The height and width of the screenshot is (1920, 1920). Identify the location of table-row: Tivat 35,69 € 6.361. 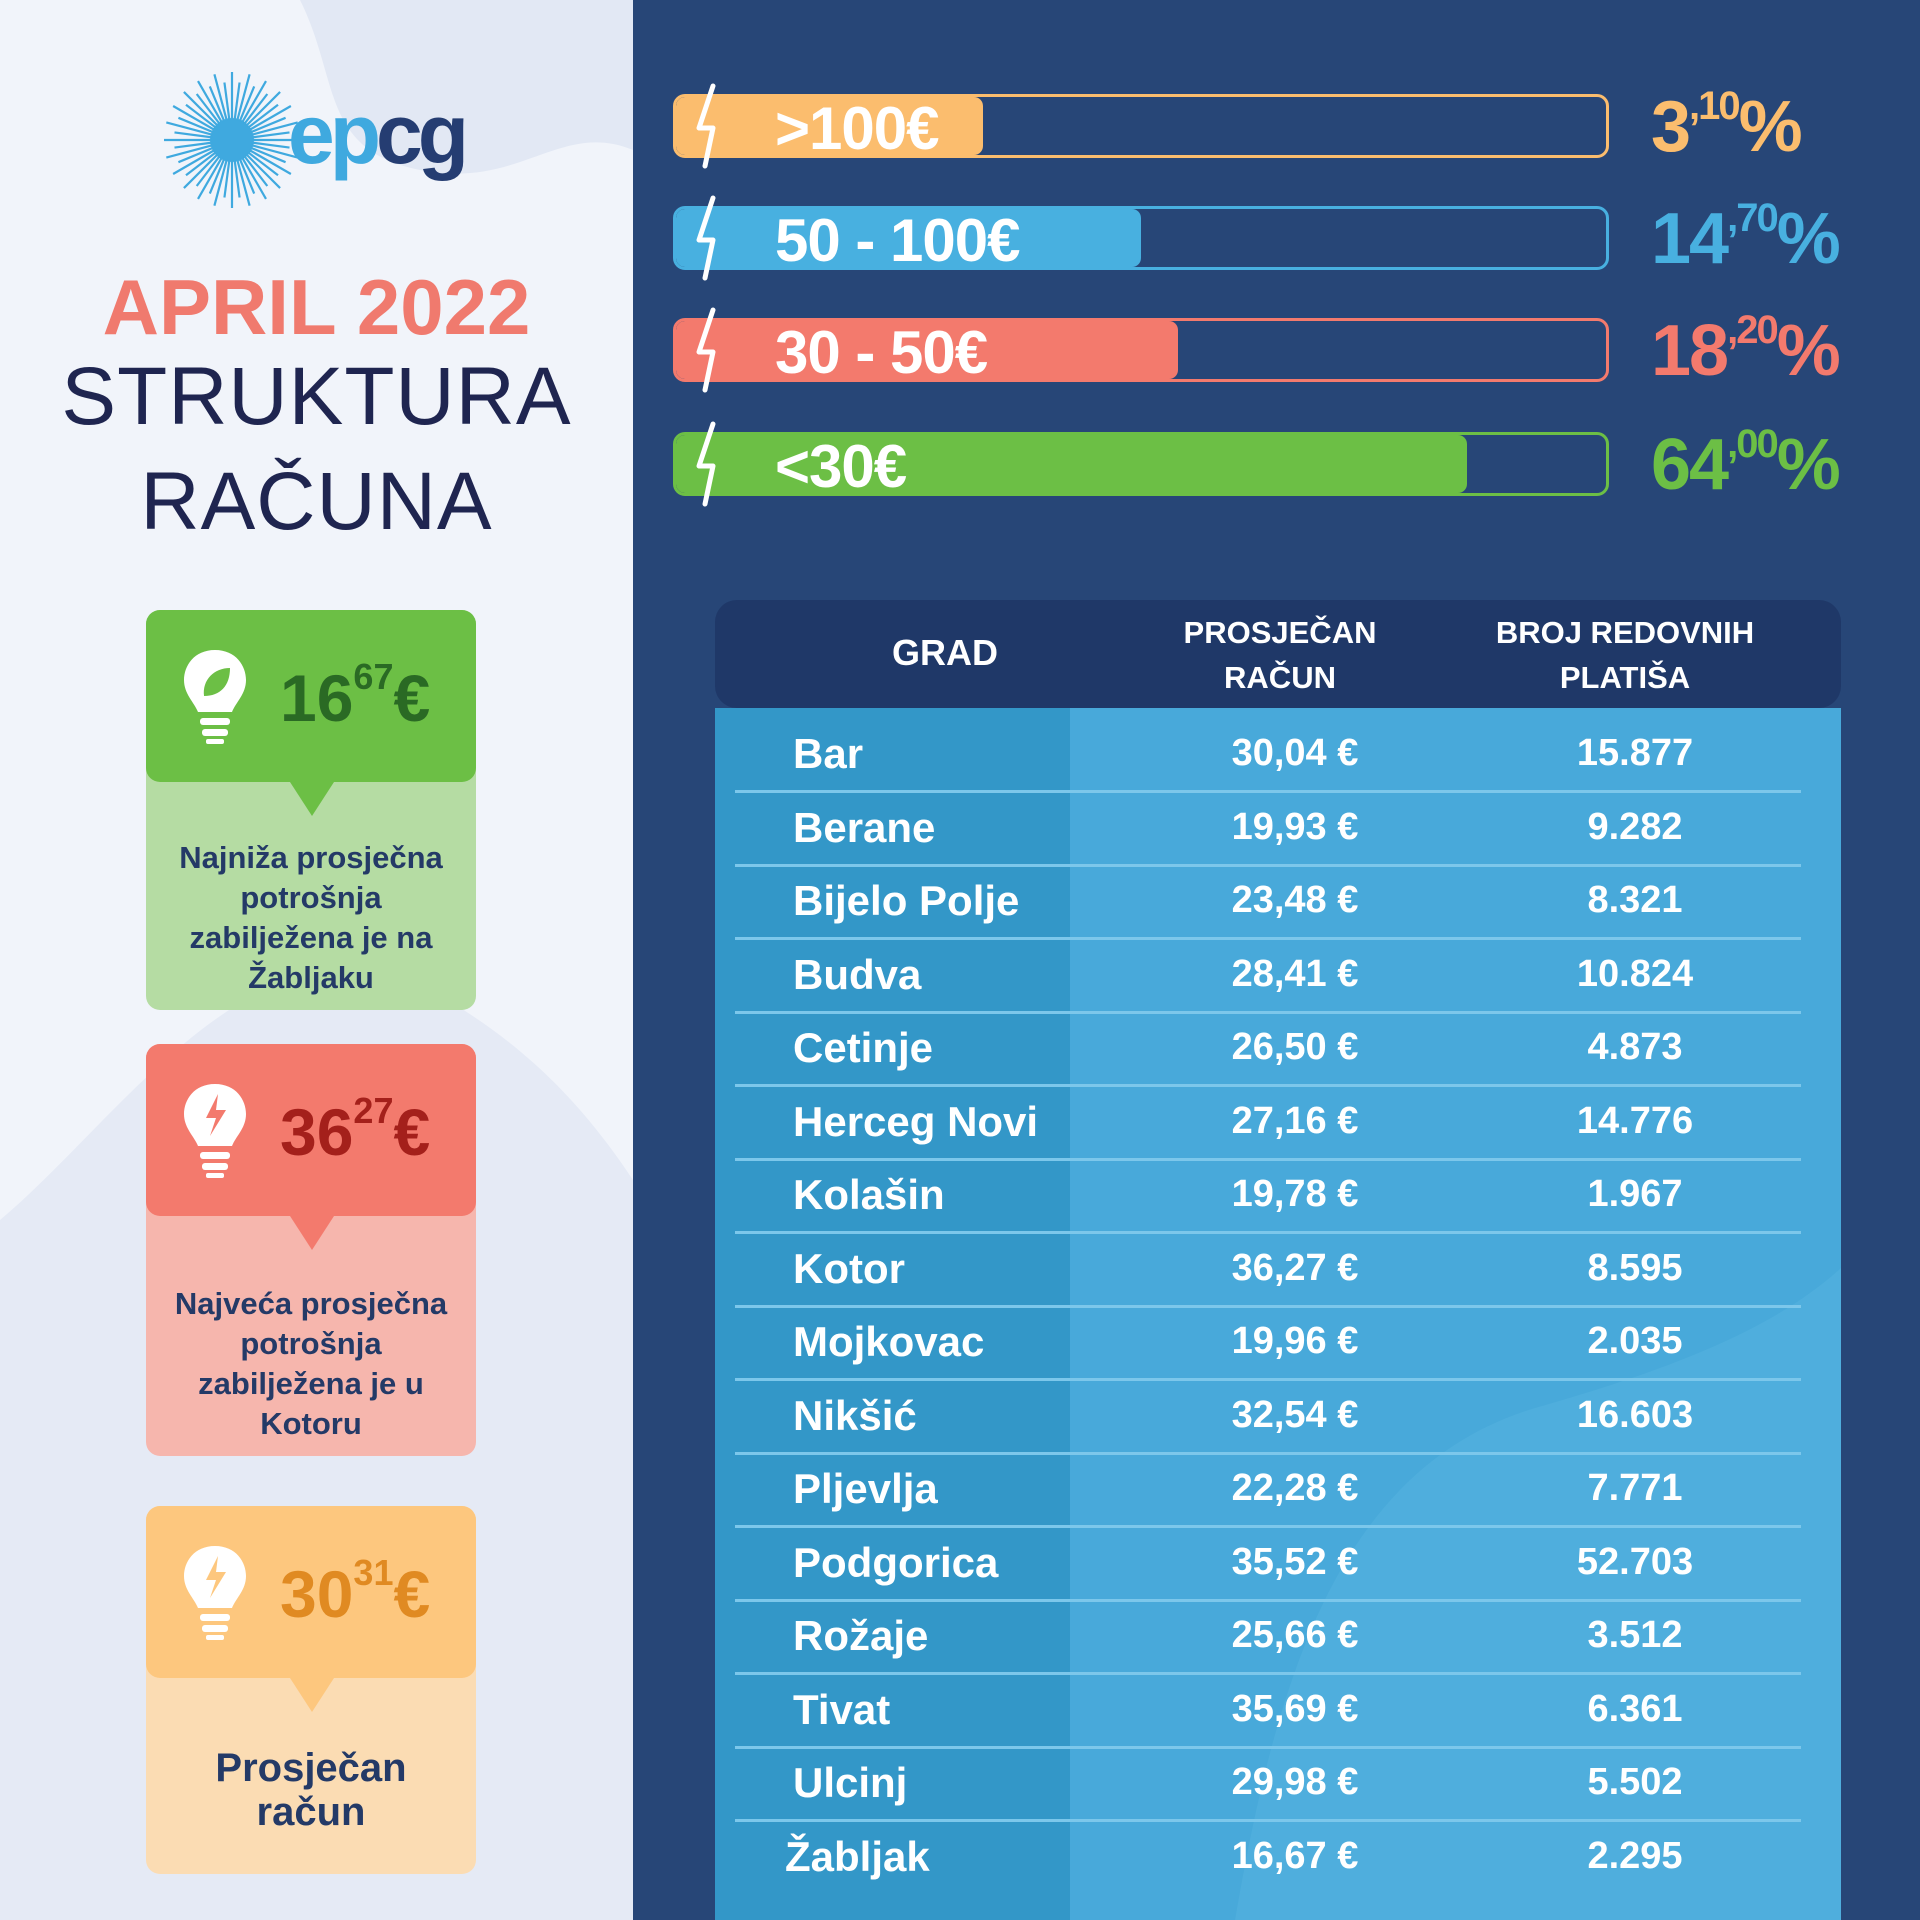
(1268, 1712).